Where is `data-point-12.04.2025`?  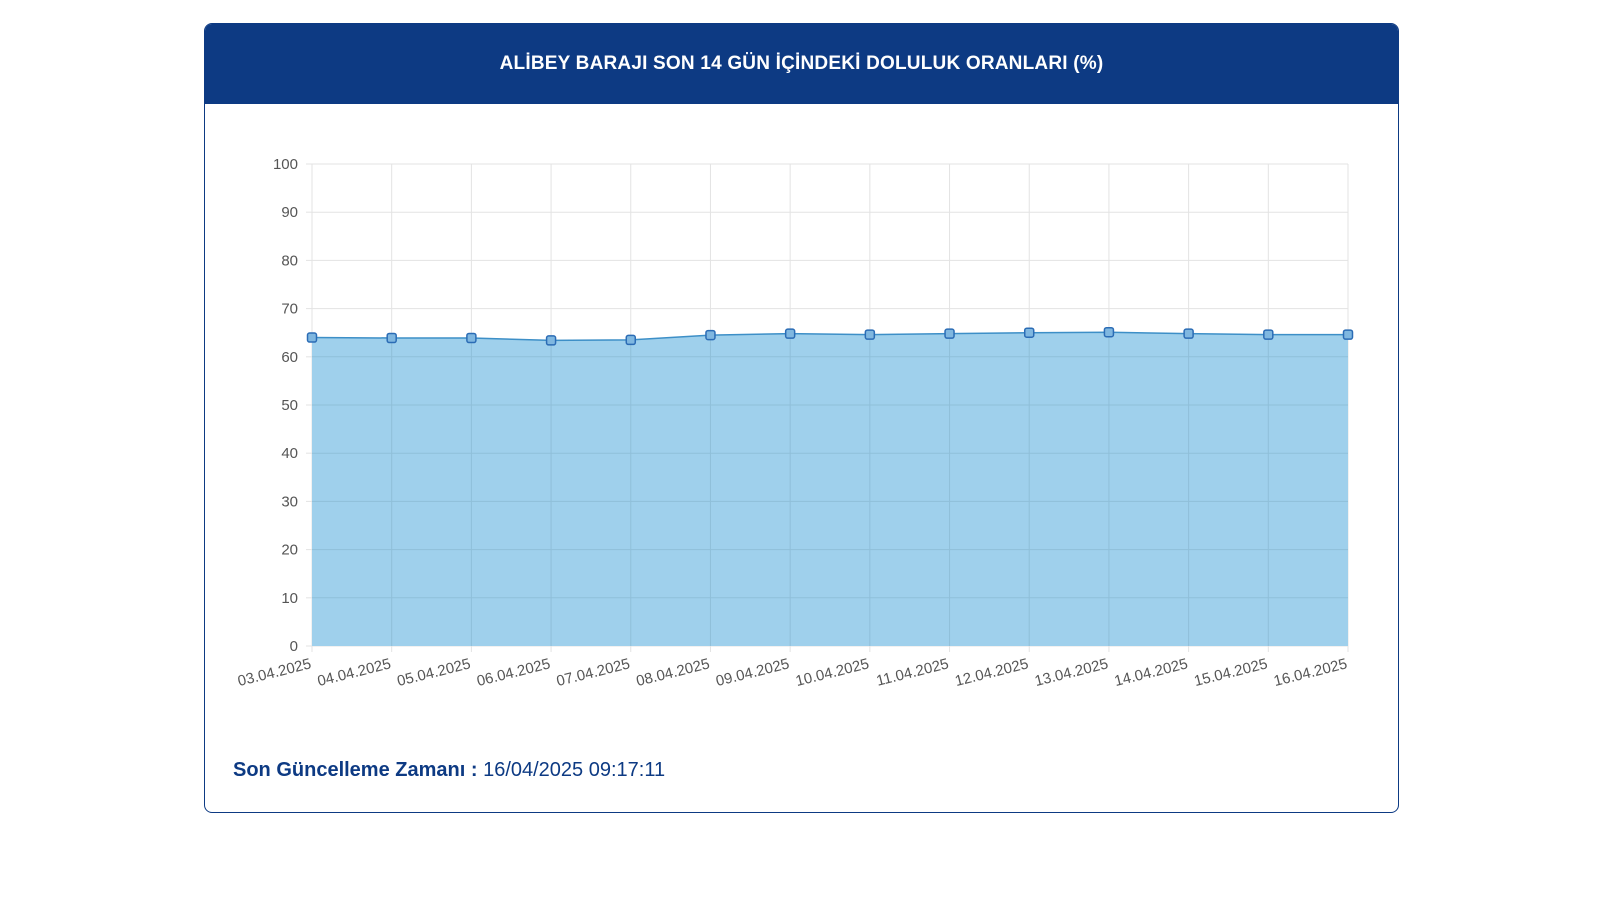 data-point-12.04.2025 is located at coordinates (1029, 332).